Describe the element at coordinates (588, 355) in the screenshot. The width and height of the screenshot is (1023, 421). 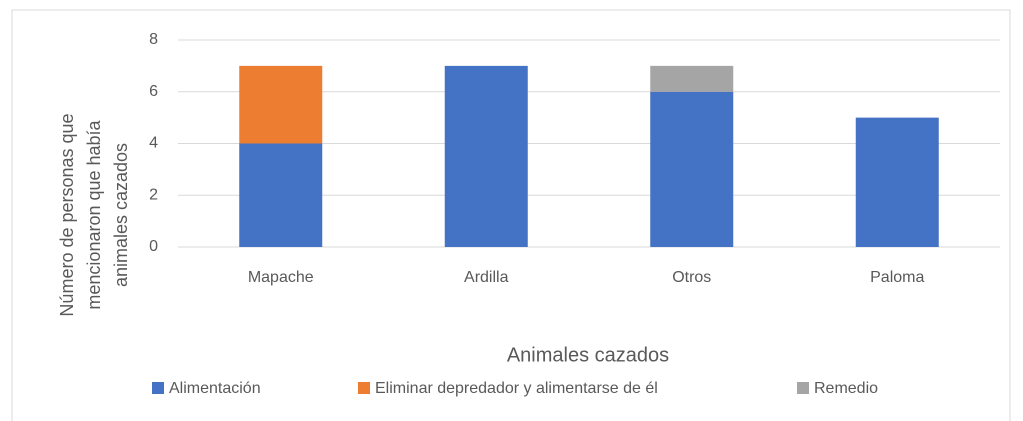
I see `x-axis-title: Animales cazados` at that location.